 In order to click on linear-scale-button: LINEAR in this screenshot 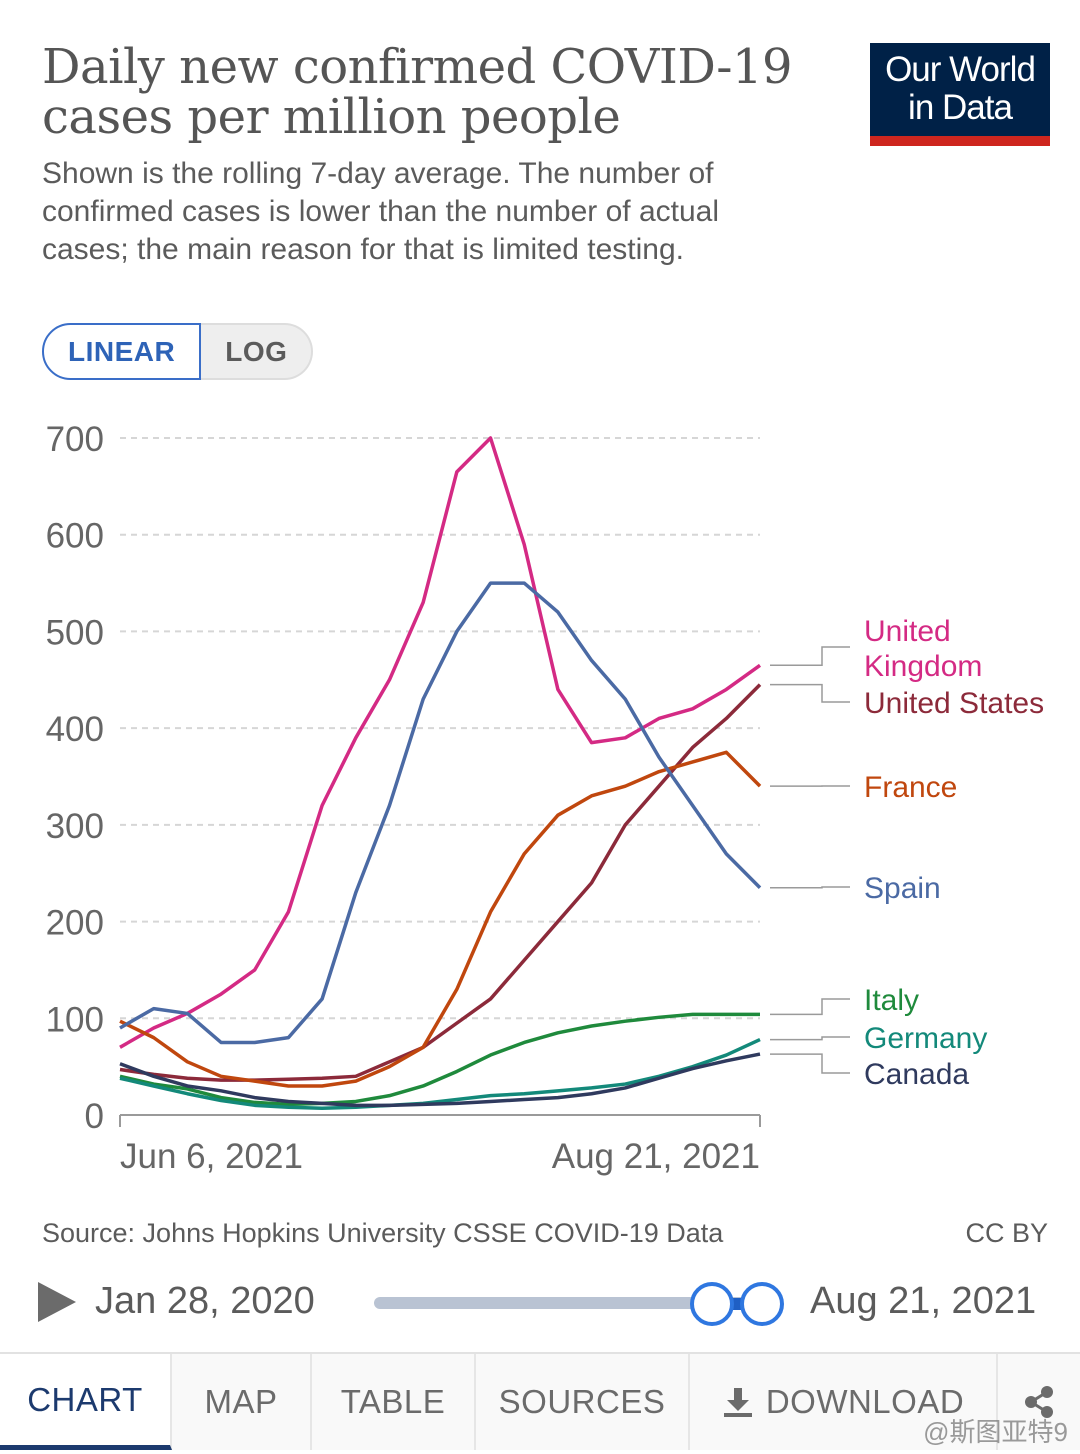, I will do `click(121, 351)`.